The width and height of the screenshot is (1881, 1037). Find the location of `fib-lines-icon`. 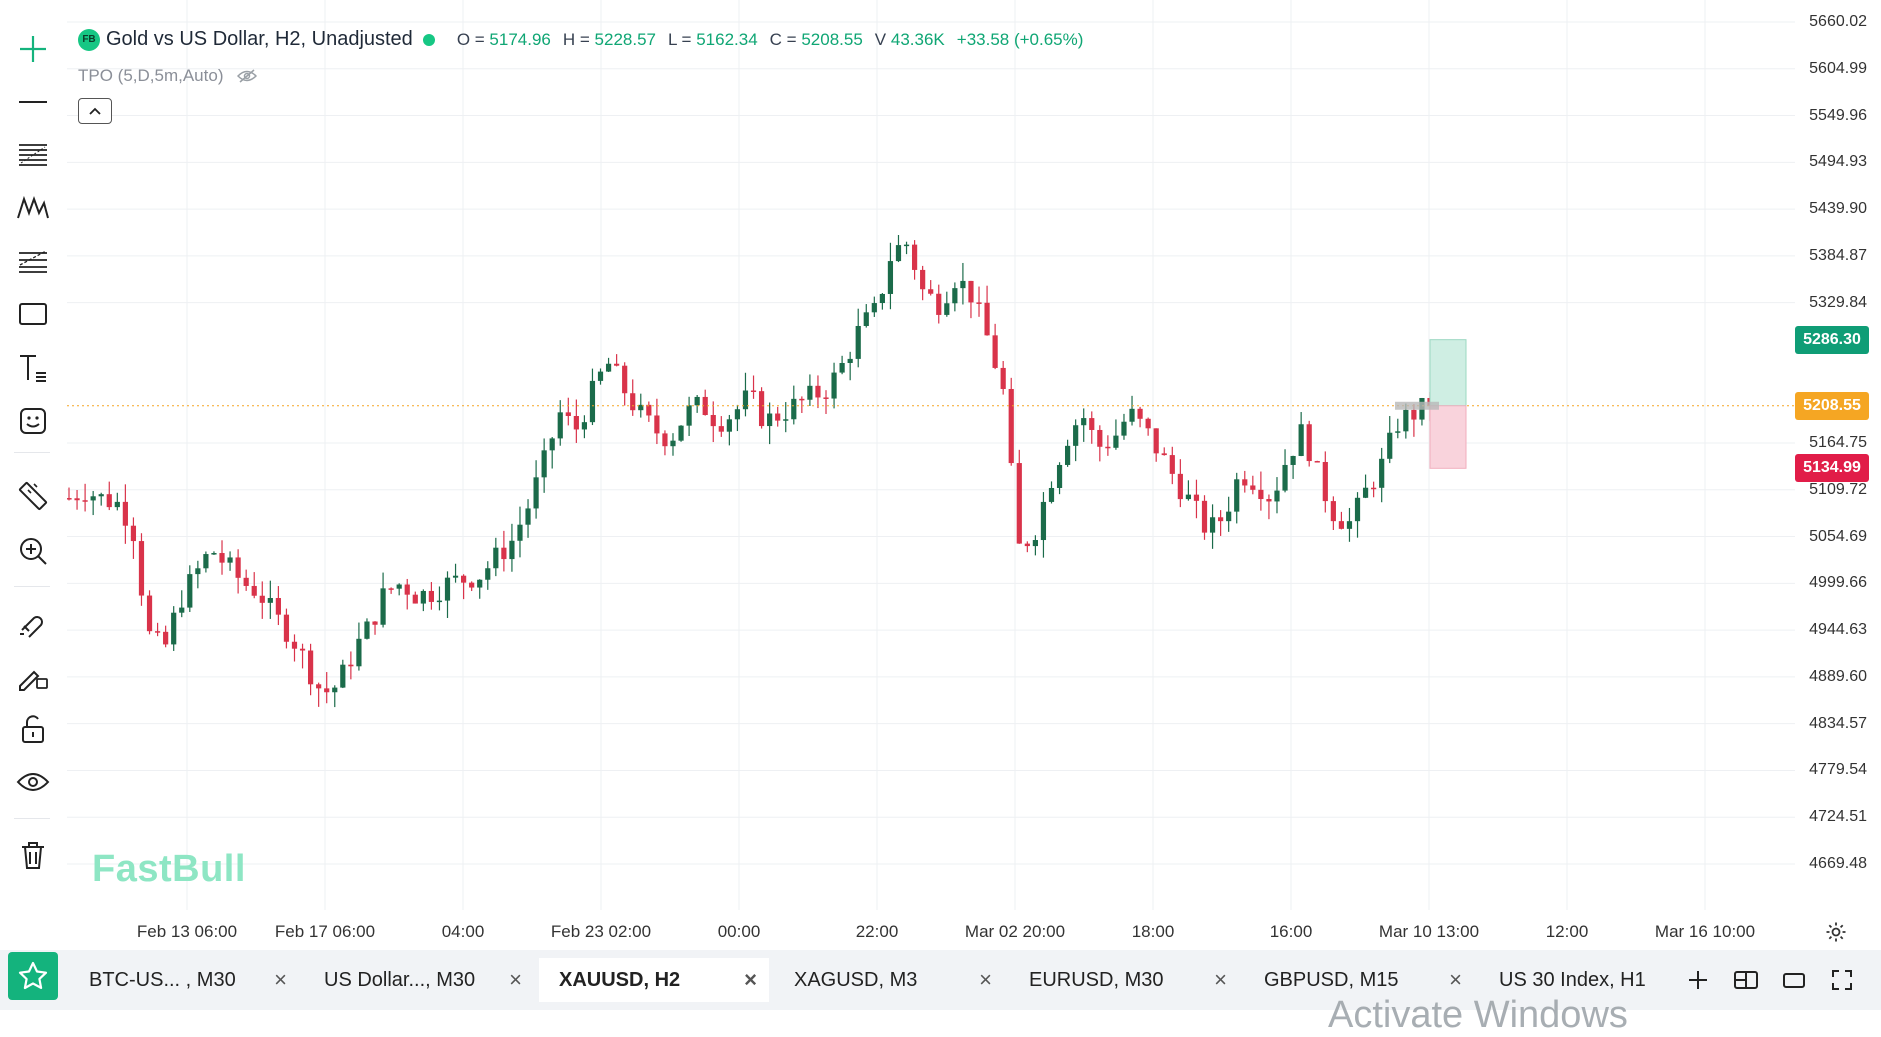

fib-lines-icon is located at coordinates (33, 154).